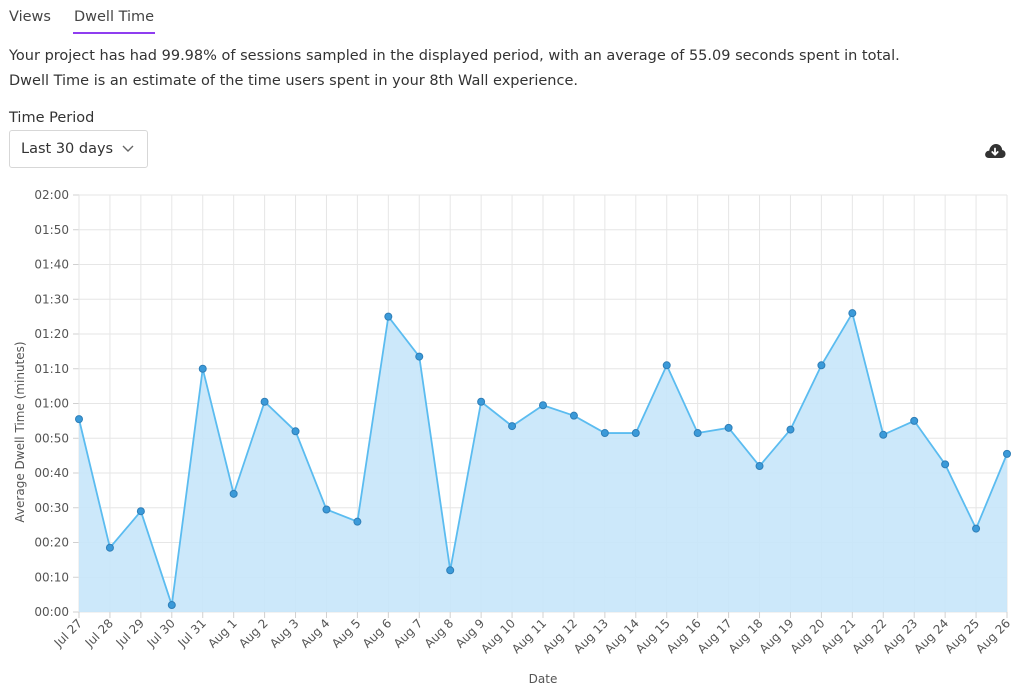 Image resolution: width=1024 pixels, height=691 pixels. I want to click on y-tick-label: 01:20, so click(51, 334).